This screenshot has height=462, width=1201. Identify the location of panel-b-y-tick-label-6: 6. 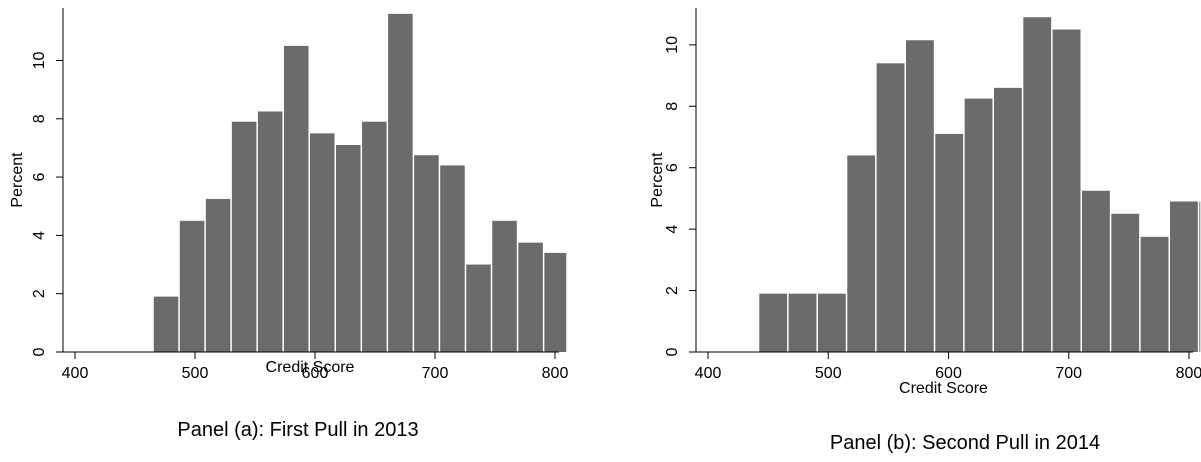
(672, 167).